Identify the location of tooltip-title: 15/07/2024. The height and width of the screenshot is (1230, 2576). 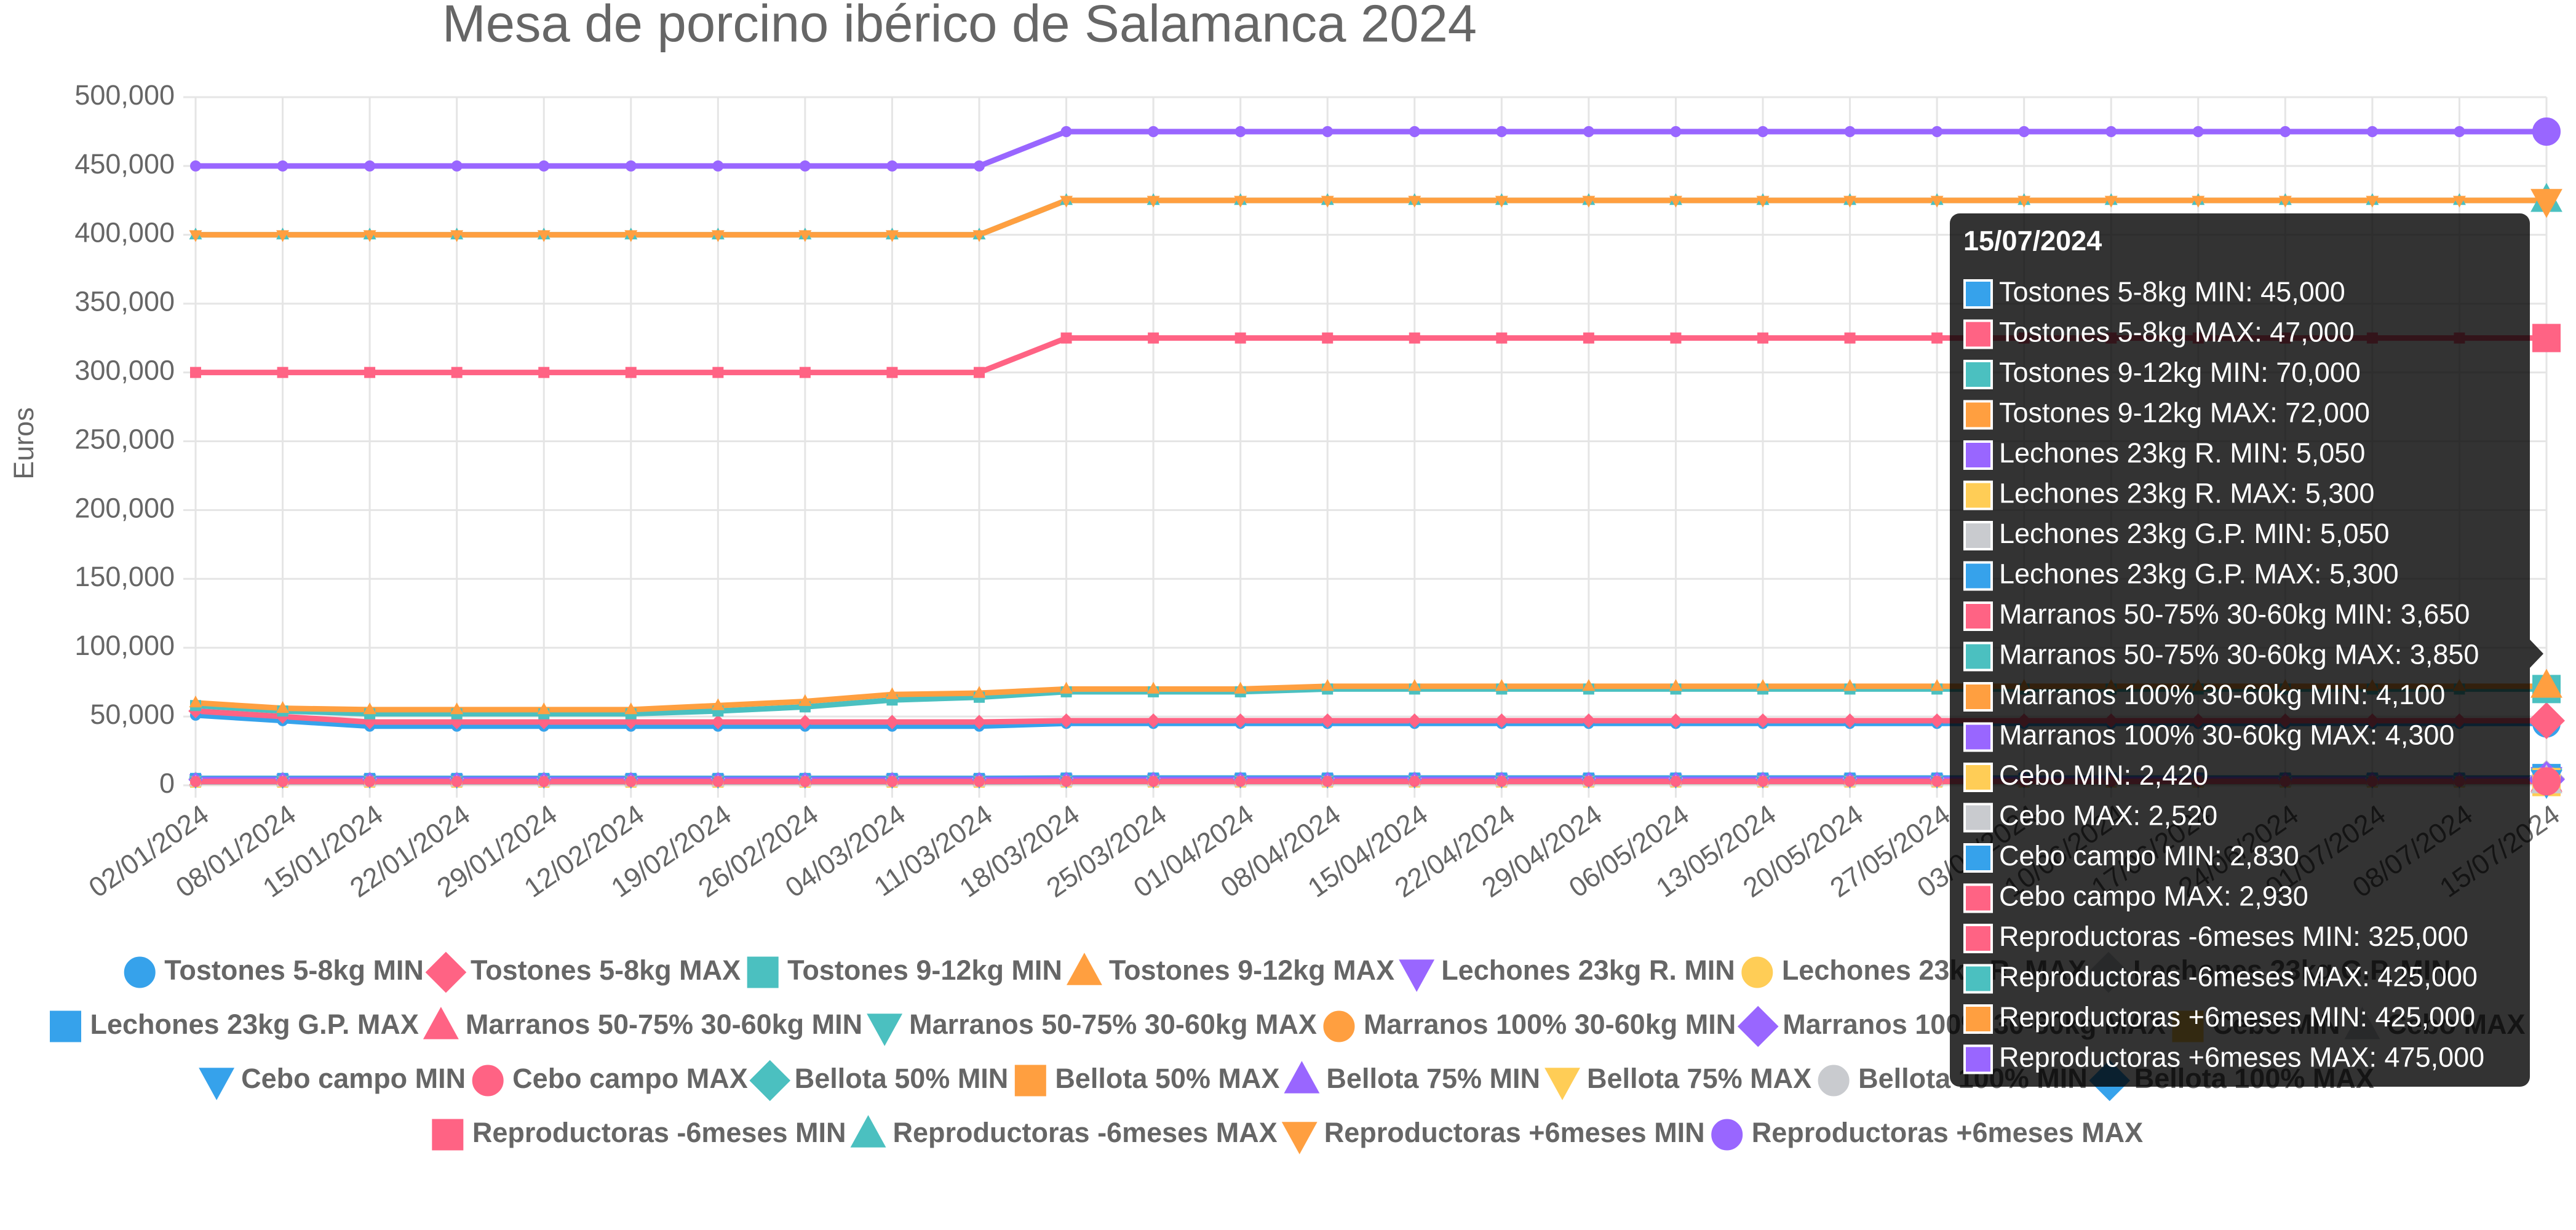
(2032, 240).